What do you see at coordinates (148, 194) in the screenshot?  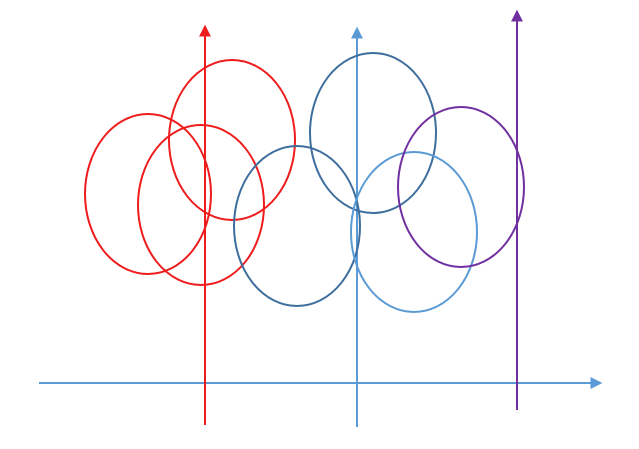 I see `red-ellipse-left` at bounding box center [148, 194].